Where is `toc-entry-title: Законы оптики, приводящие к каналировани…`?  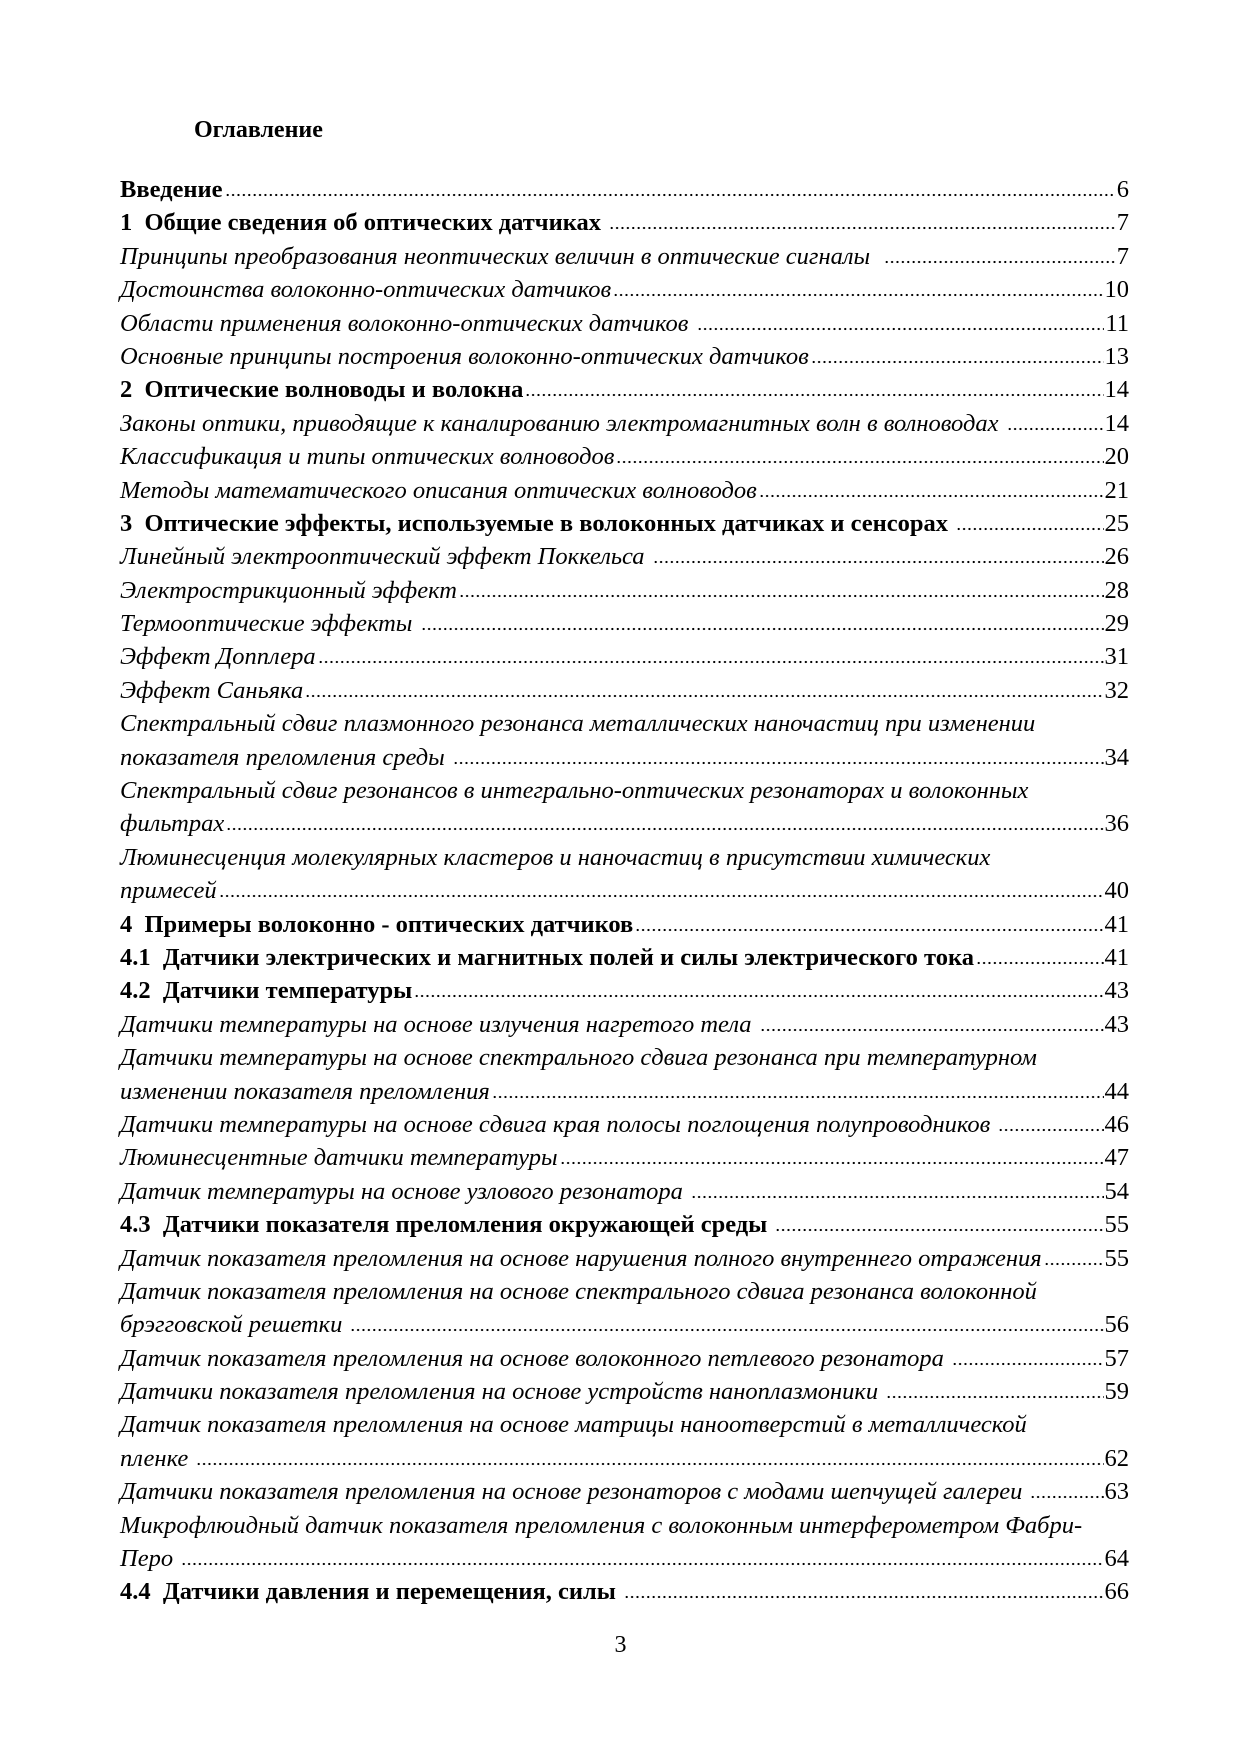
toc-entry-title: Законы оптики, приводящие к каналировани… is located at coordinates (562, 423).